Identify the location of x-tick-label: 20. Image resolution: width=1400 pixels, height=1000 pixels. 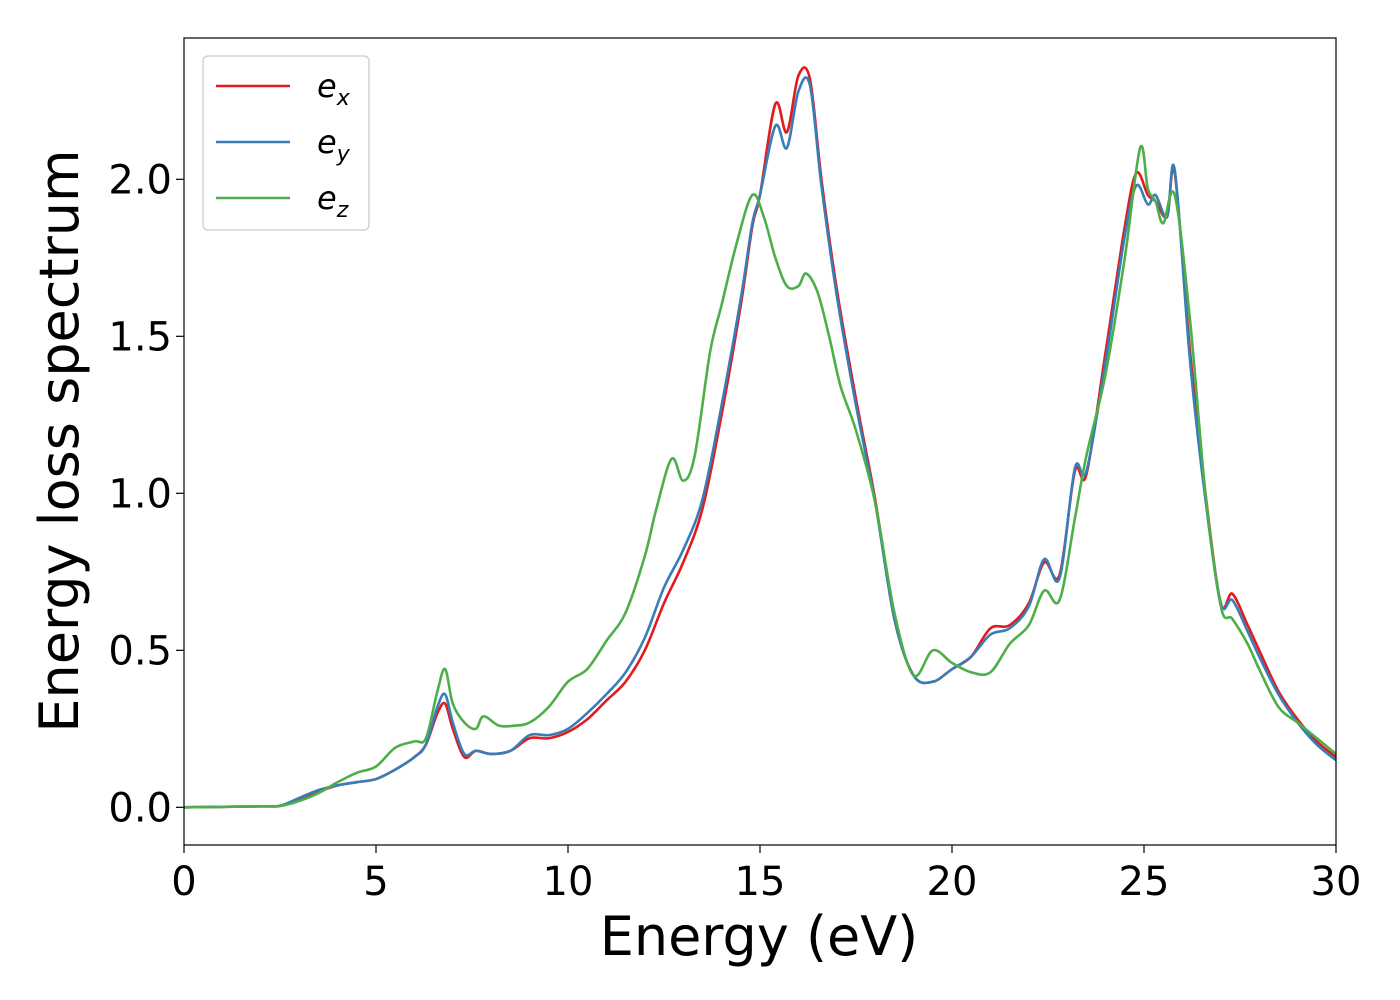
(952, 882).